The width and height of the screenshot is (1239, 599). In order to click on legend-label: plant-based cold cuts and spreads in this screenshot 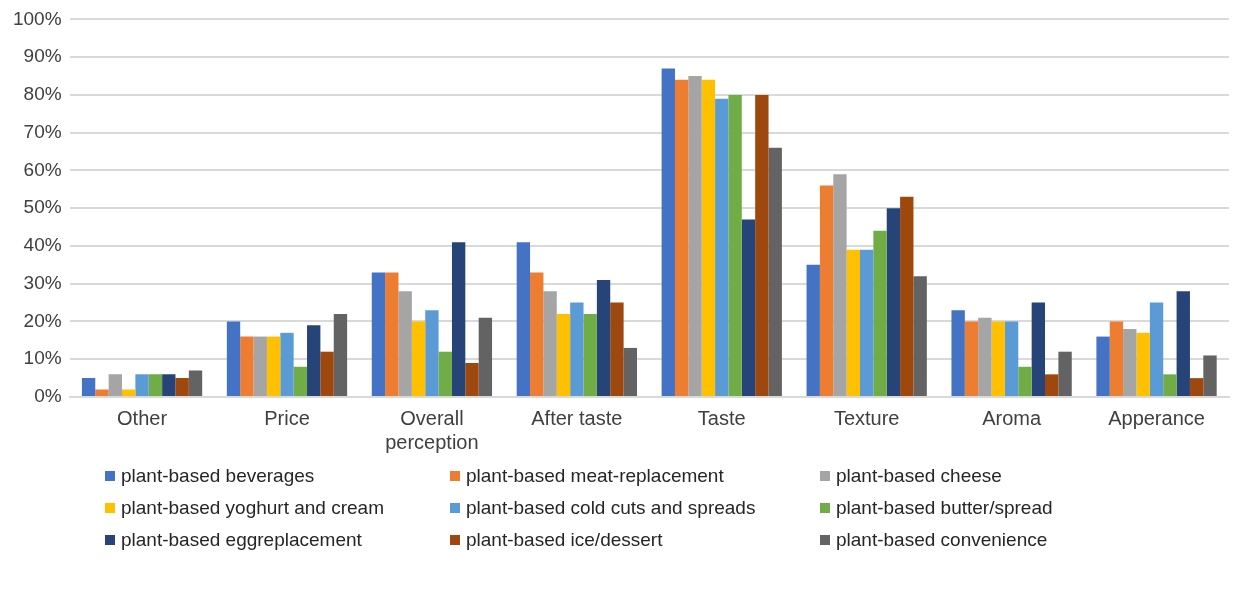, I will do `click(611, 508)`.